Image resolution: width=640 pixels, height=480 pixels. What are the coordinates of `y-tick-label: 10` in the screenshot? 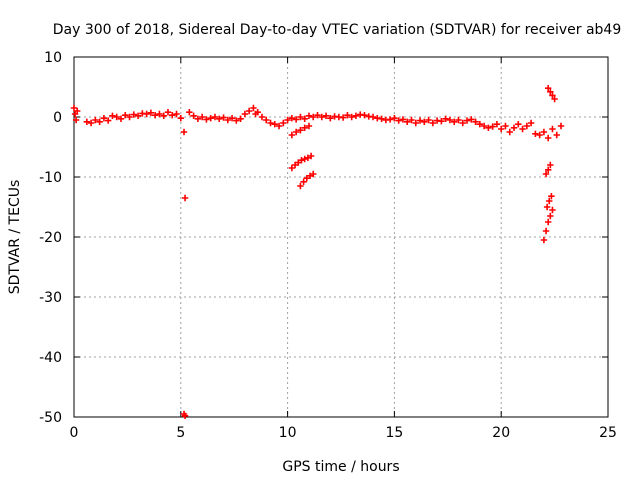 It's located at (53, 58).